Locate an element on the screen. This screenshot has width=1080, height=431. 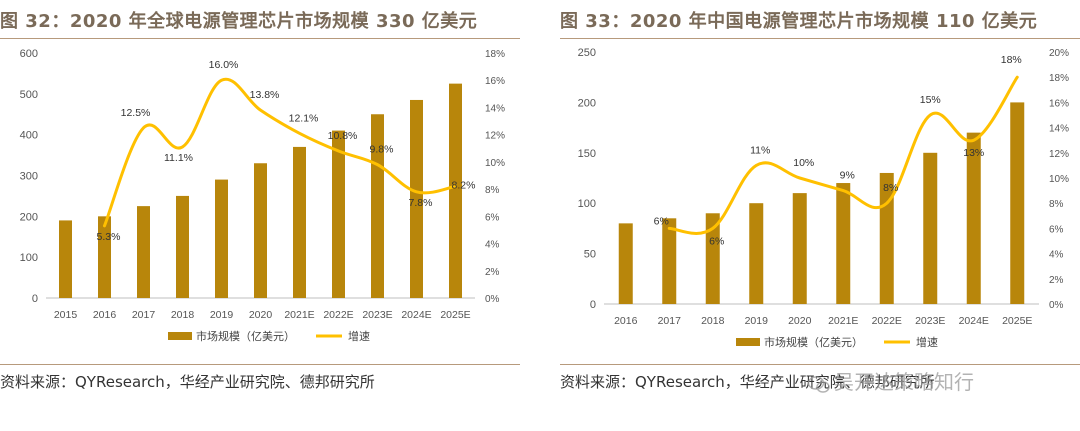
data-label: 5.3% is located at coordinates (109, 237).